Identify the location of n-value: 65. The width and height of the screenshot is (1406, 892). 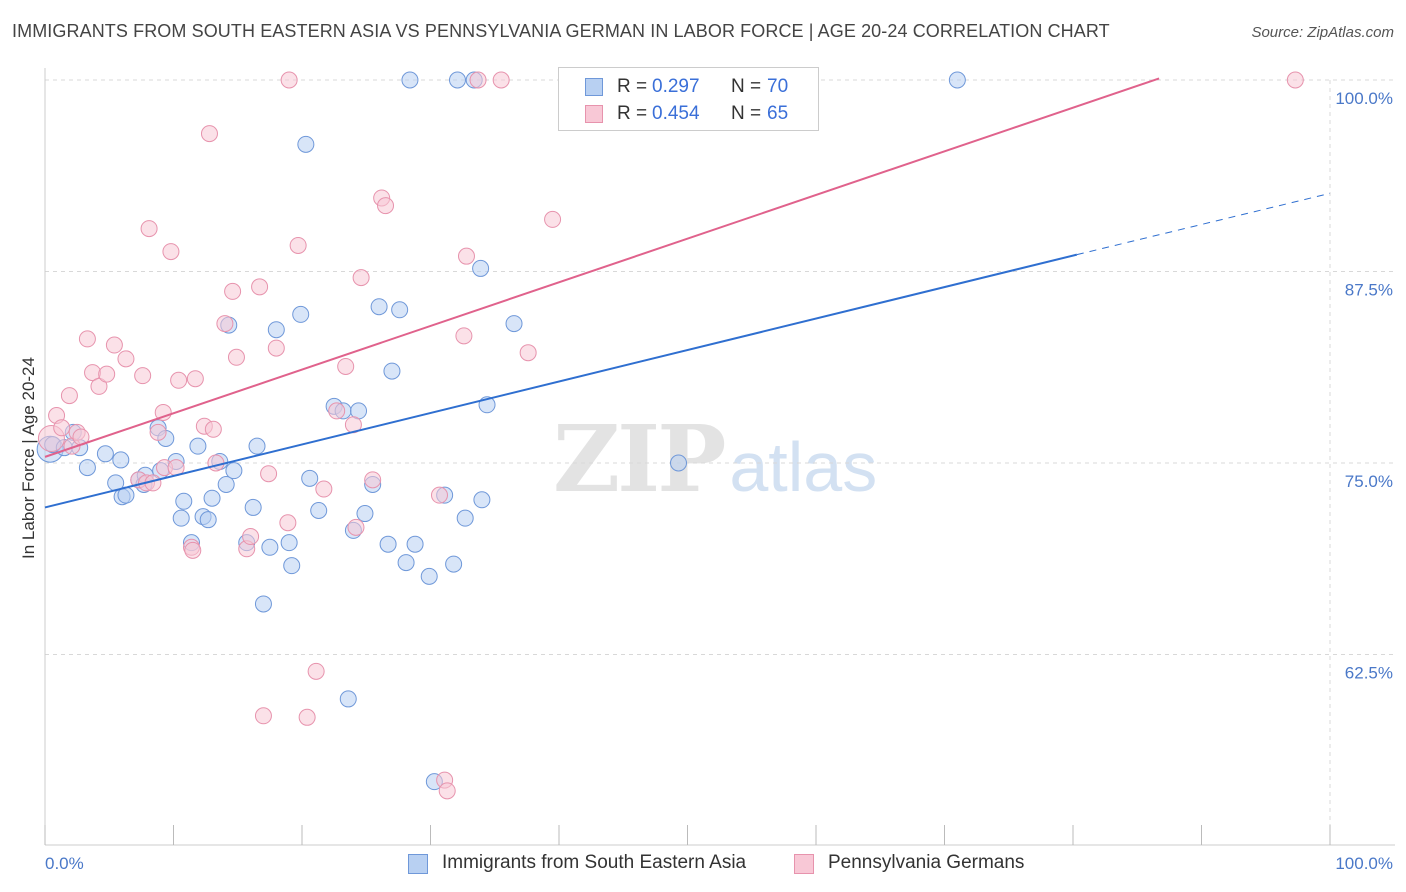
(778, 113).